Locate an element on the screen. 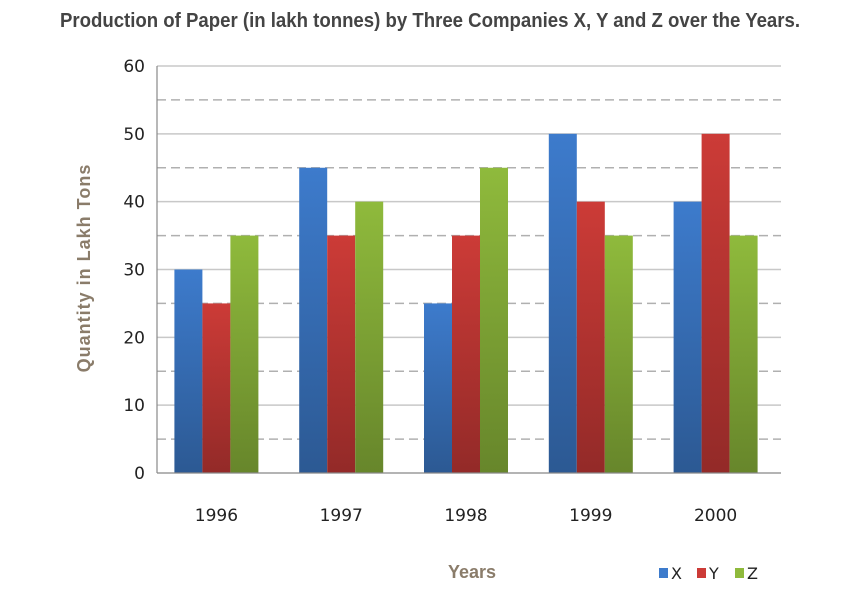 The height and width of the screenshot is (607, 860). bar-x-2000 is located at coordinates (687, 337).